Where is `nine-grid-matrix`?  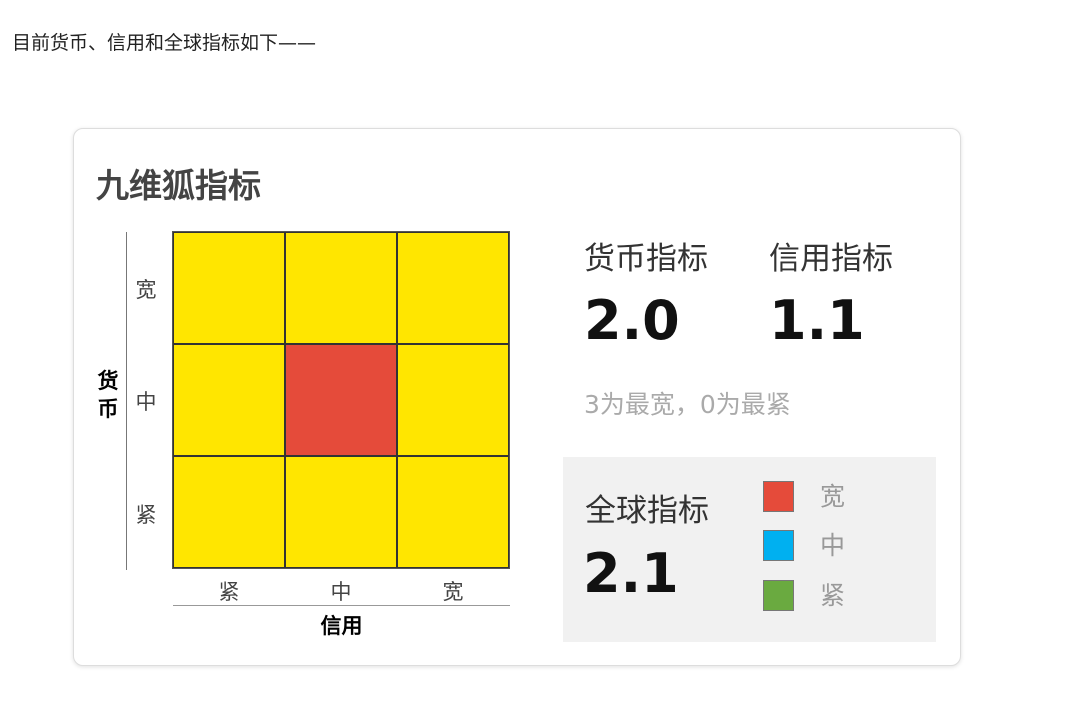
nine-grid-matrix is located at coordinates (341, 400).